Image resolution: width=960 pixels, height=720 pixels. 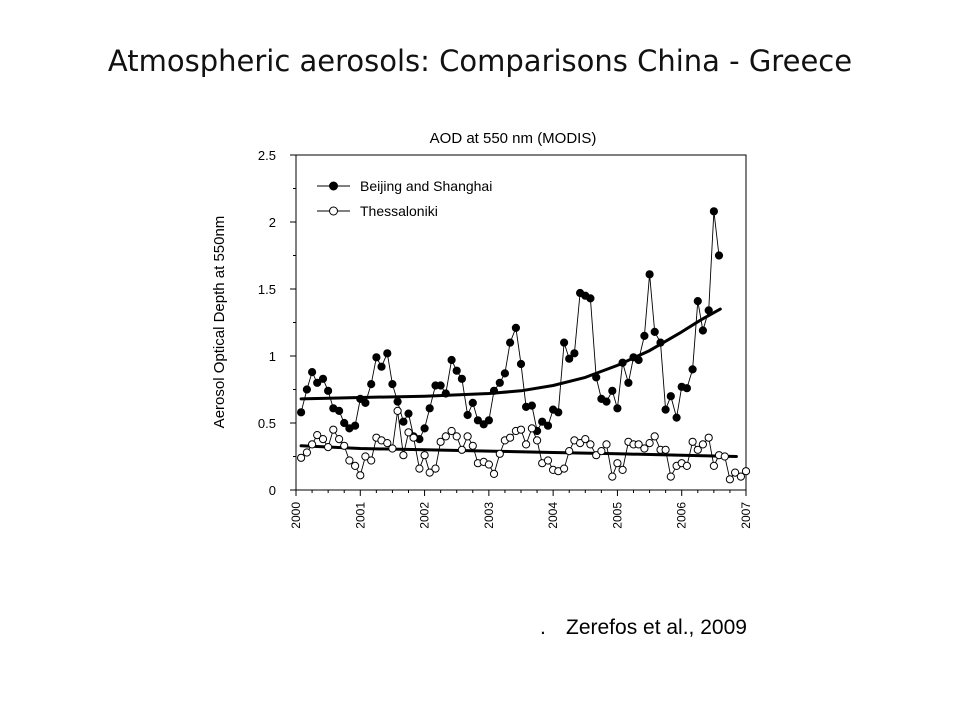 I want to click on x-tick-label: 2001, so click(x=360, y=515).